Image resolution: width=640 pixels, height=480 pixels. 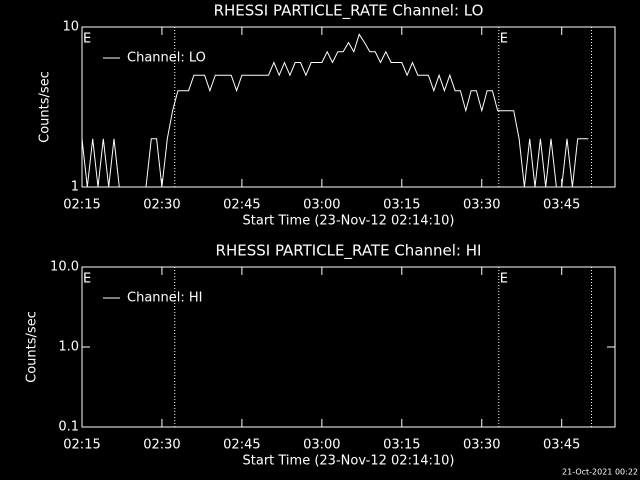 What do you see at coordinates (165, 298) in the screenshot?
I see `legend-label: Channel: HI` at bounding box center [165, 298].